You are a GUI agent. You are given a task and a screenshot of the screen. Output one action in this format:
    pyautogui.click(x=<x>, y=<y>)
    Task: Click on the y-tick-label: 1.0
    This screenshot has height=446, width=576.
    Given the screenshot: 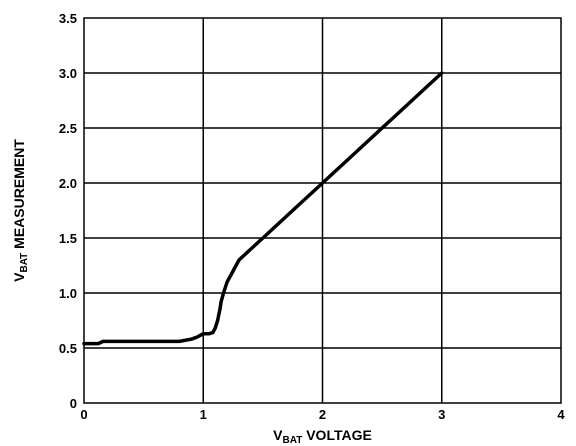 What is the action you would take?
    pyautogui.click(x=68, y=293)
    